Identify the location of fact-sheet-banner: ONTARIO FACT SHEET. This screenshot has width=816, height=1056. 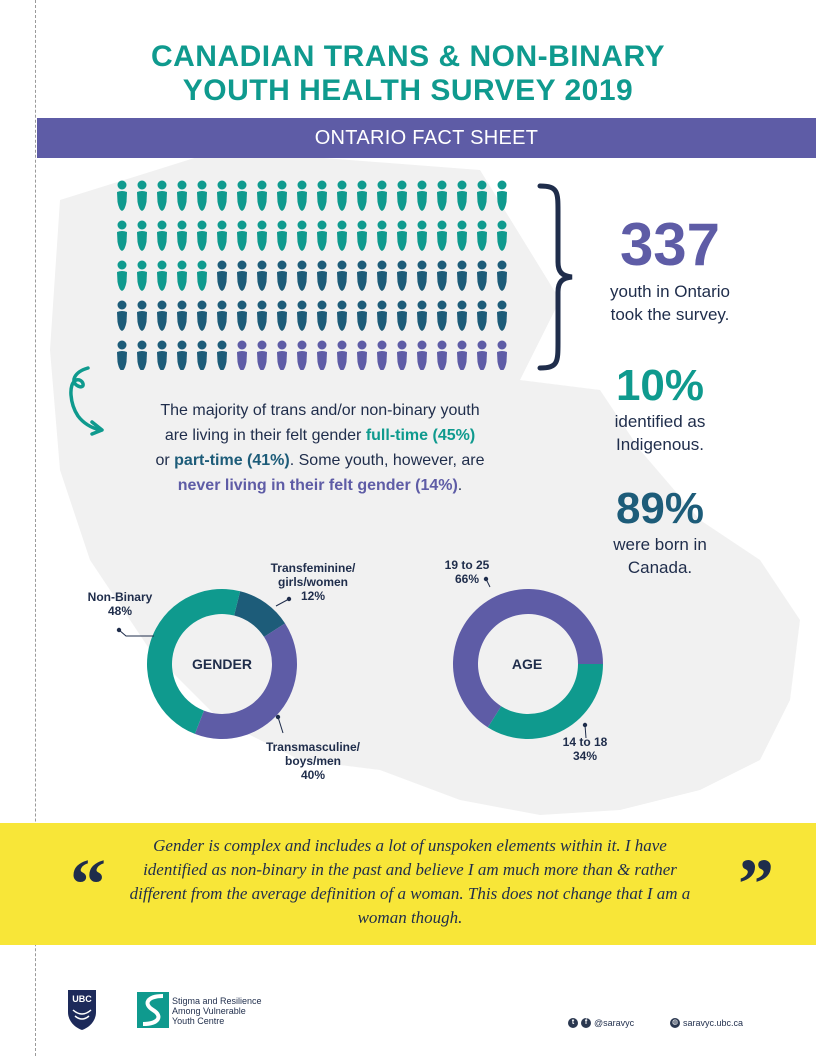
(426, 138).